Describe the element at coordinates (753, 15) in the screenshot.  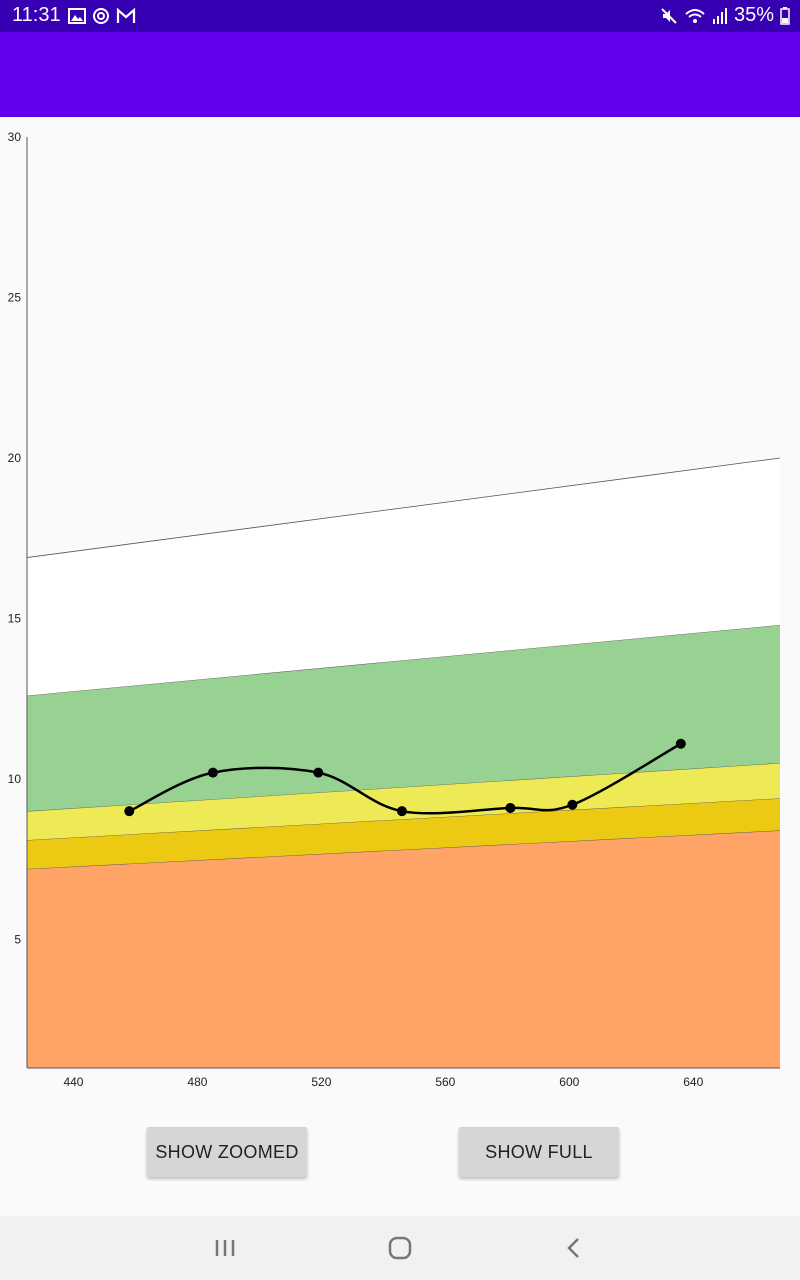
I see `battery-percent: 35%` at that location.